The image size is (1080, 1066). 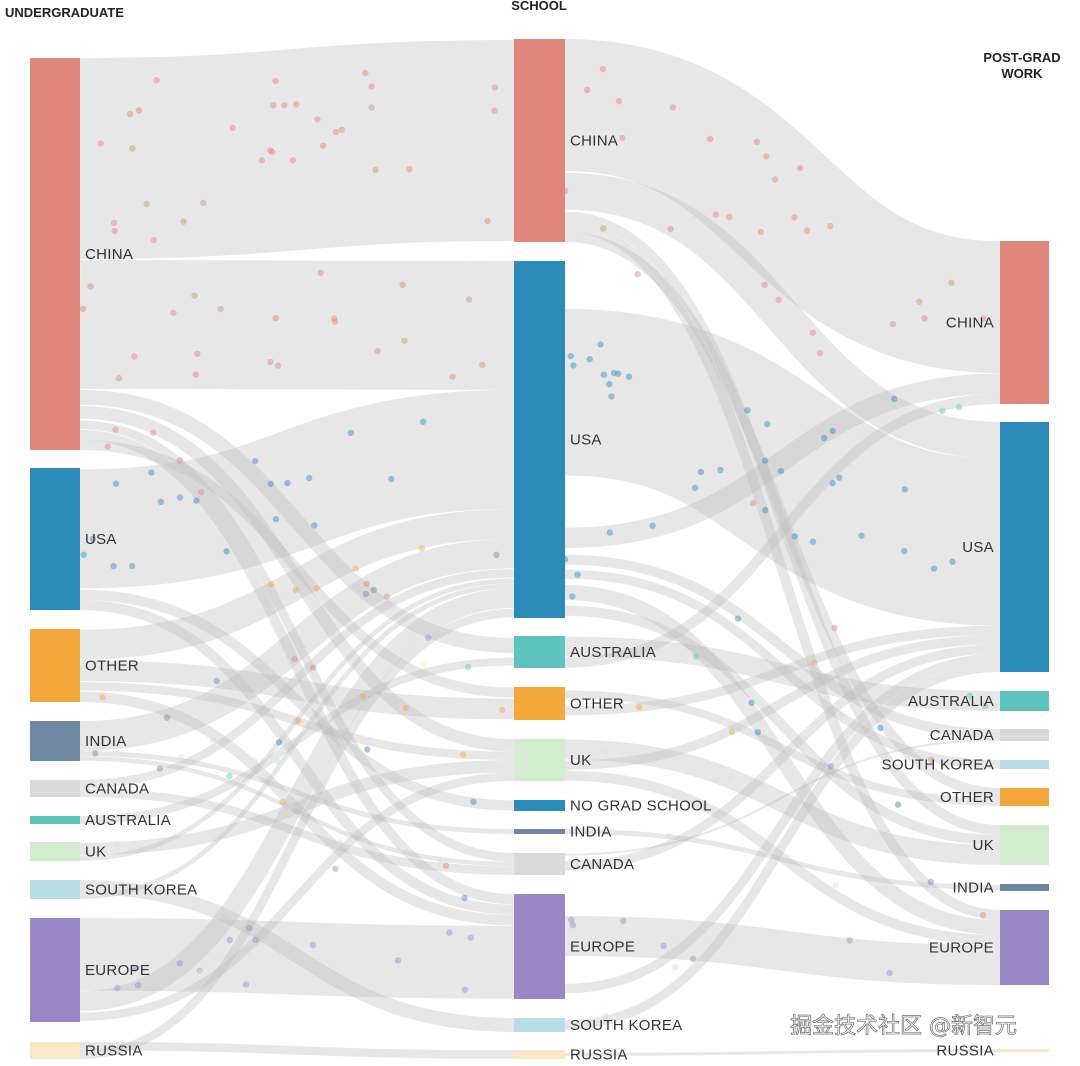 What do you see at coordinates (539, 140) in the screenshot?
I see `node-bar-s-china` at bounding box center [539, 140].